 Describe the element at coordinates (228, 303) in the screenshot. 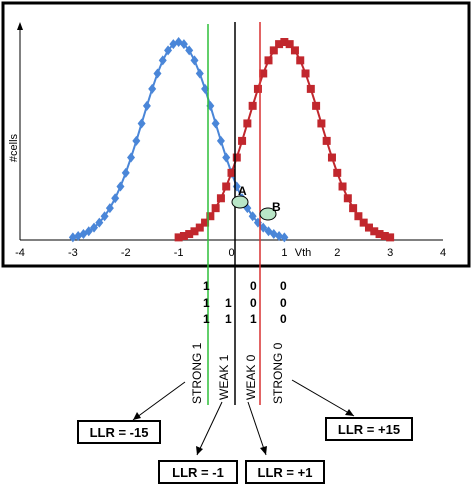

I see `bit-r2-c2: 1` at that location.